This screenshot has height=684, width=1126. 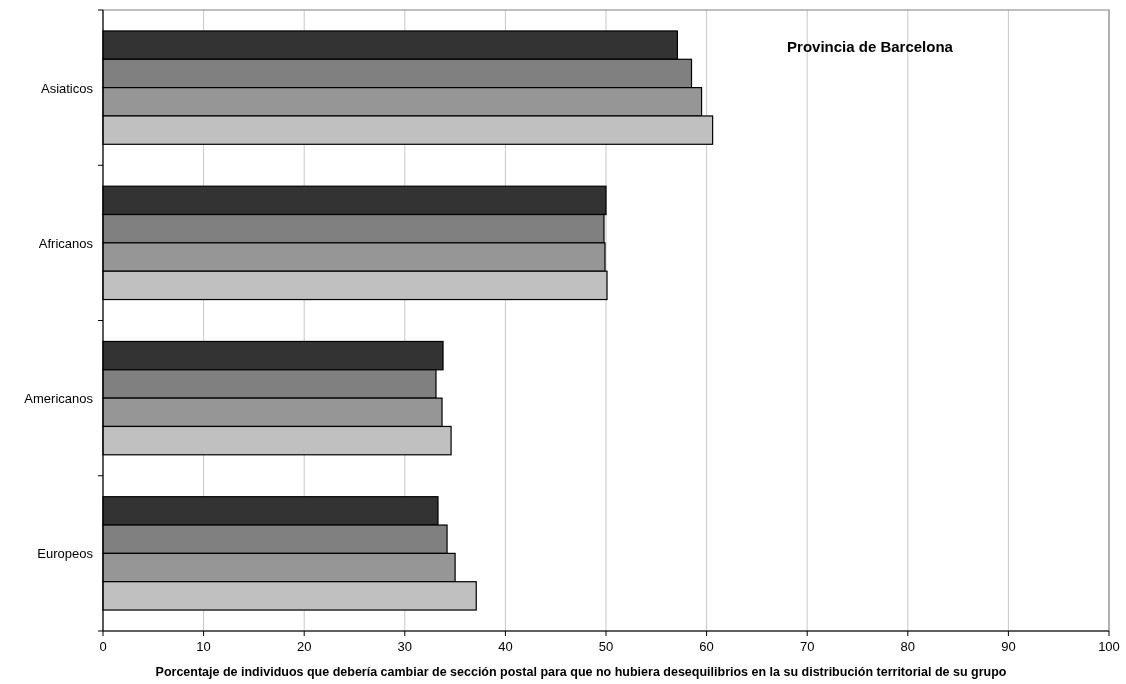 I want to click on y-tick-label: Europeos, so click(x=65, y=554).